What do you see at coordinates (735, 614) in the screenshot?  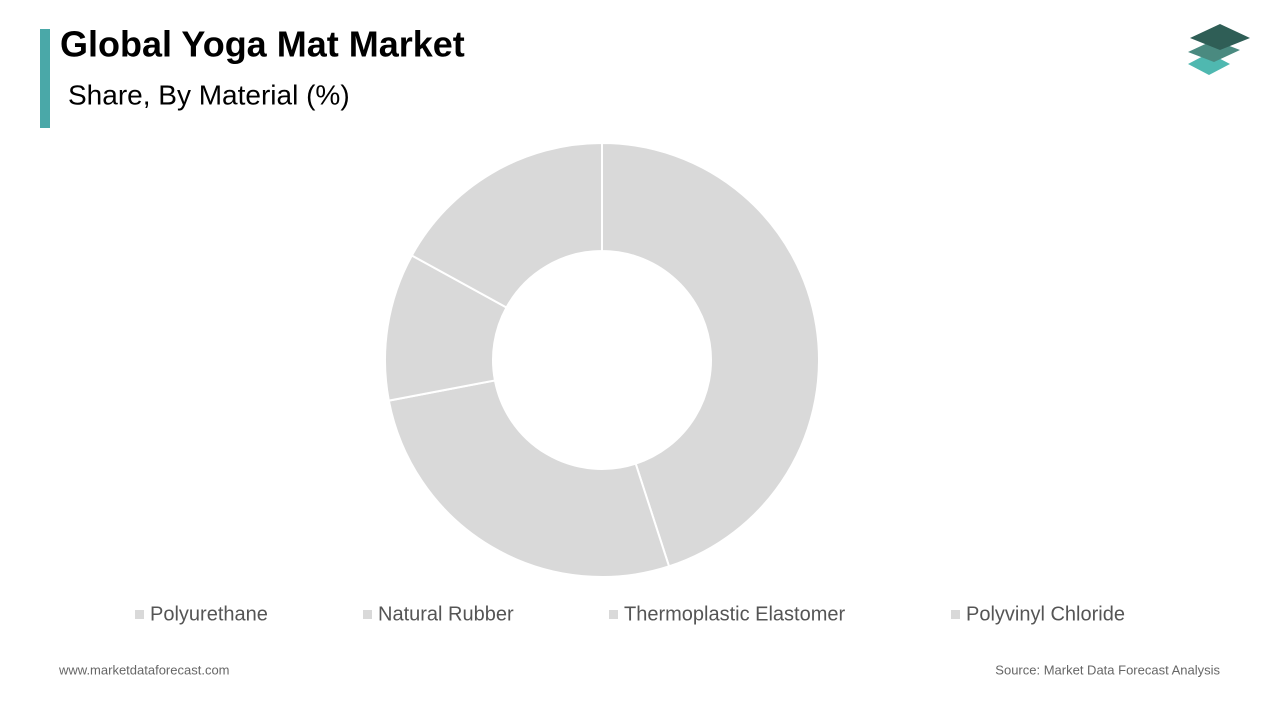 I see `legend-label: Thermoplastic Elastomer` at bounding box center [735, 614].